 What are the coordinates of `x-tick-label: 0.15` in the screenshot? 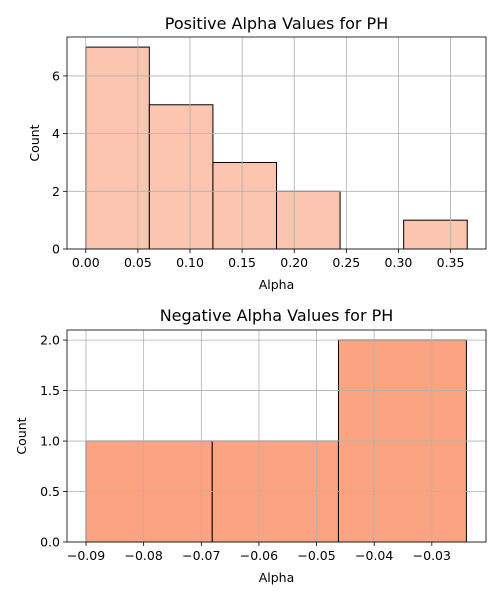 It's located at (242, 262).